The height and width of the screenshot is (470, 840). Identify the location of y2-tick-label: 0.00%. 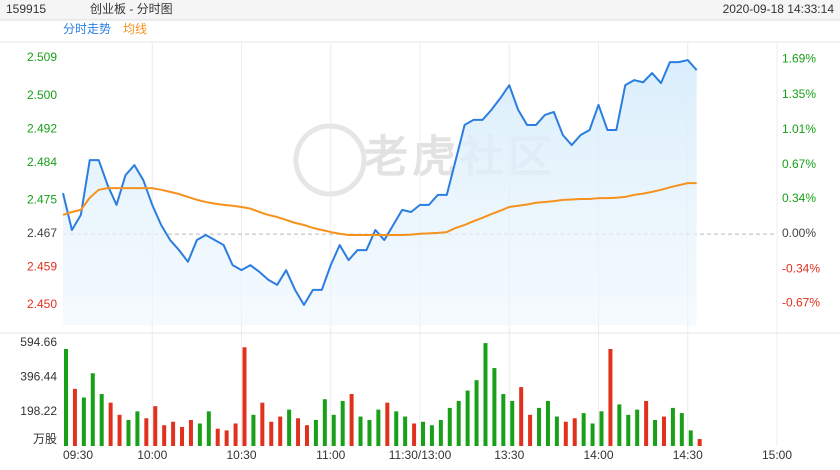
(799, 233).